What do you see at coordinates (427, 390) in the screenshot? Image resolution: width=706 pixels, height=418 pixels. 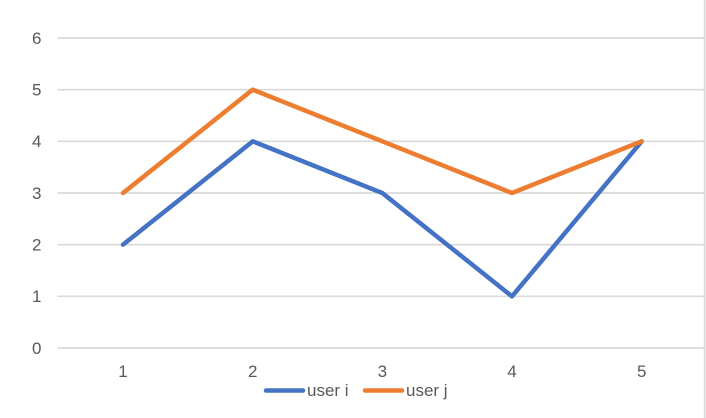 I see `svg-text: user j` at bounding box center [427, 390].